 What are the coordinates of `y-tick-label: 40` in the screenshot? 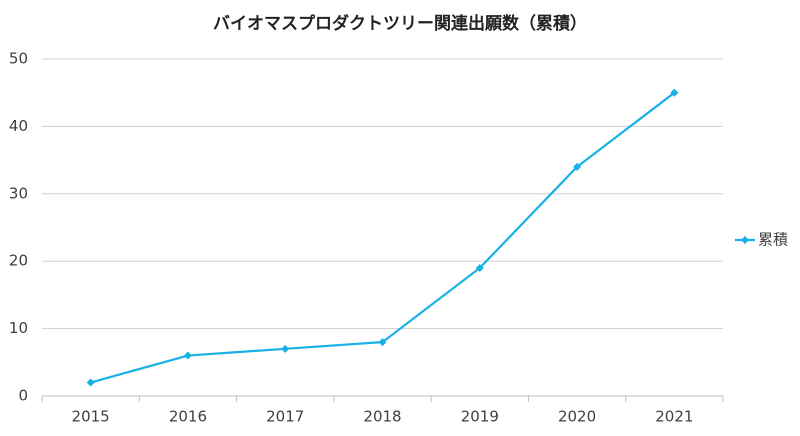 It's located at (18, 126).